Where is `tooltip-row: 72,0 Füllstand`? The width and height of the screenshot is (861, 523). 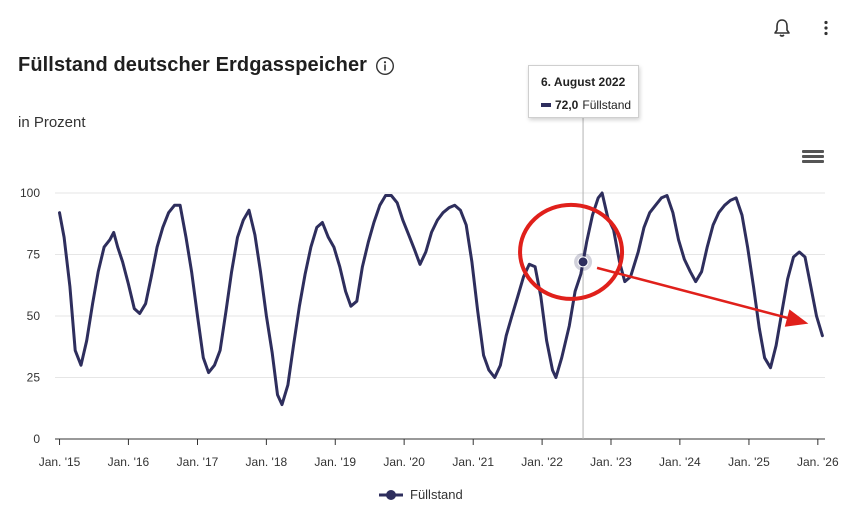 tooltip-row: 72,0 Füllstand is located at coordinates (589, 105).